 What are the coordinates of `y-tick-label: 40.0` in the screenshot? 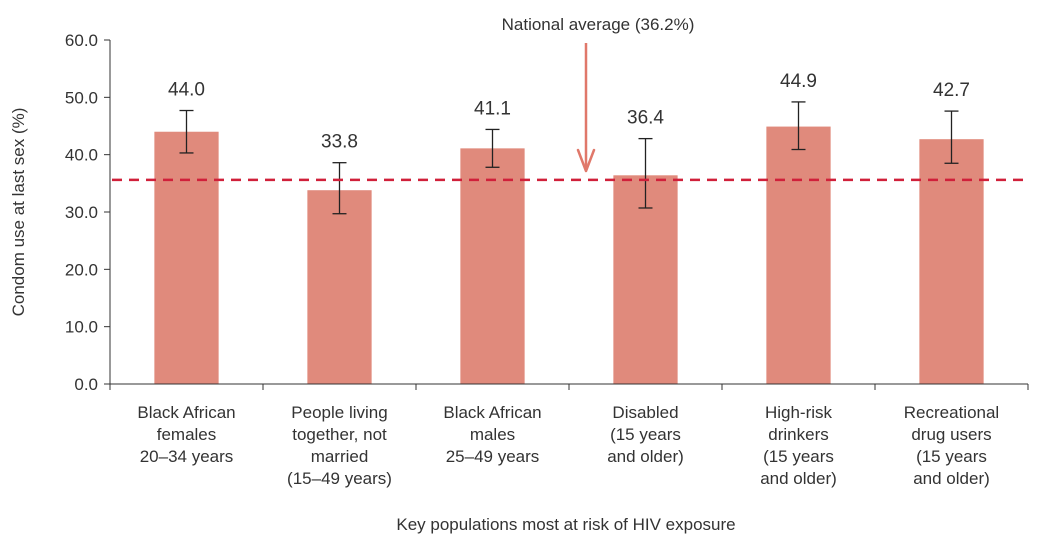 It's located at (81, 155).